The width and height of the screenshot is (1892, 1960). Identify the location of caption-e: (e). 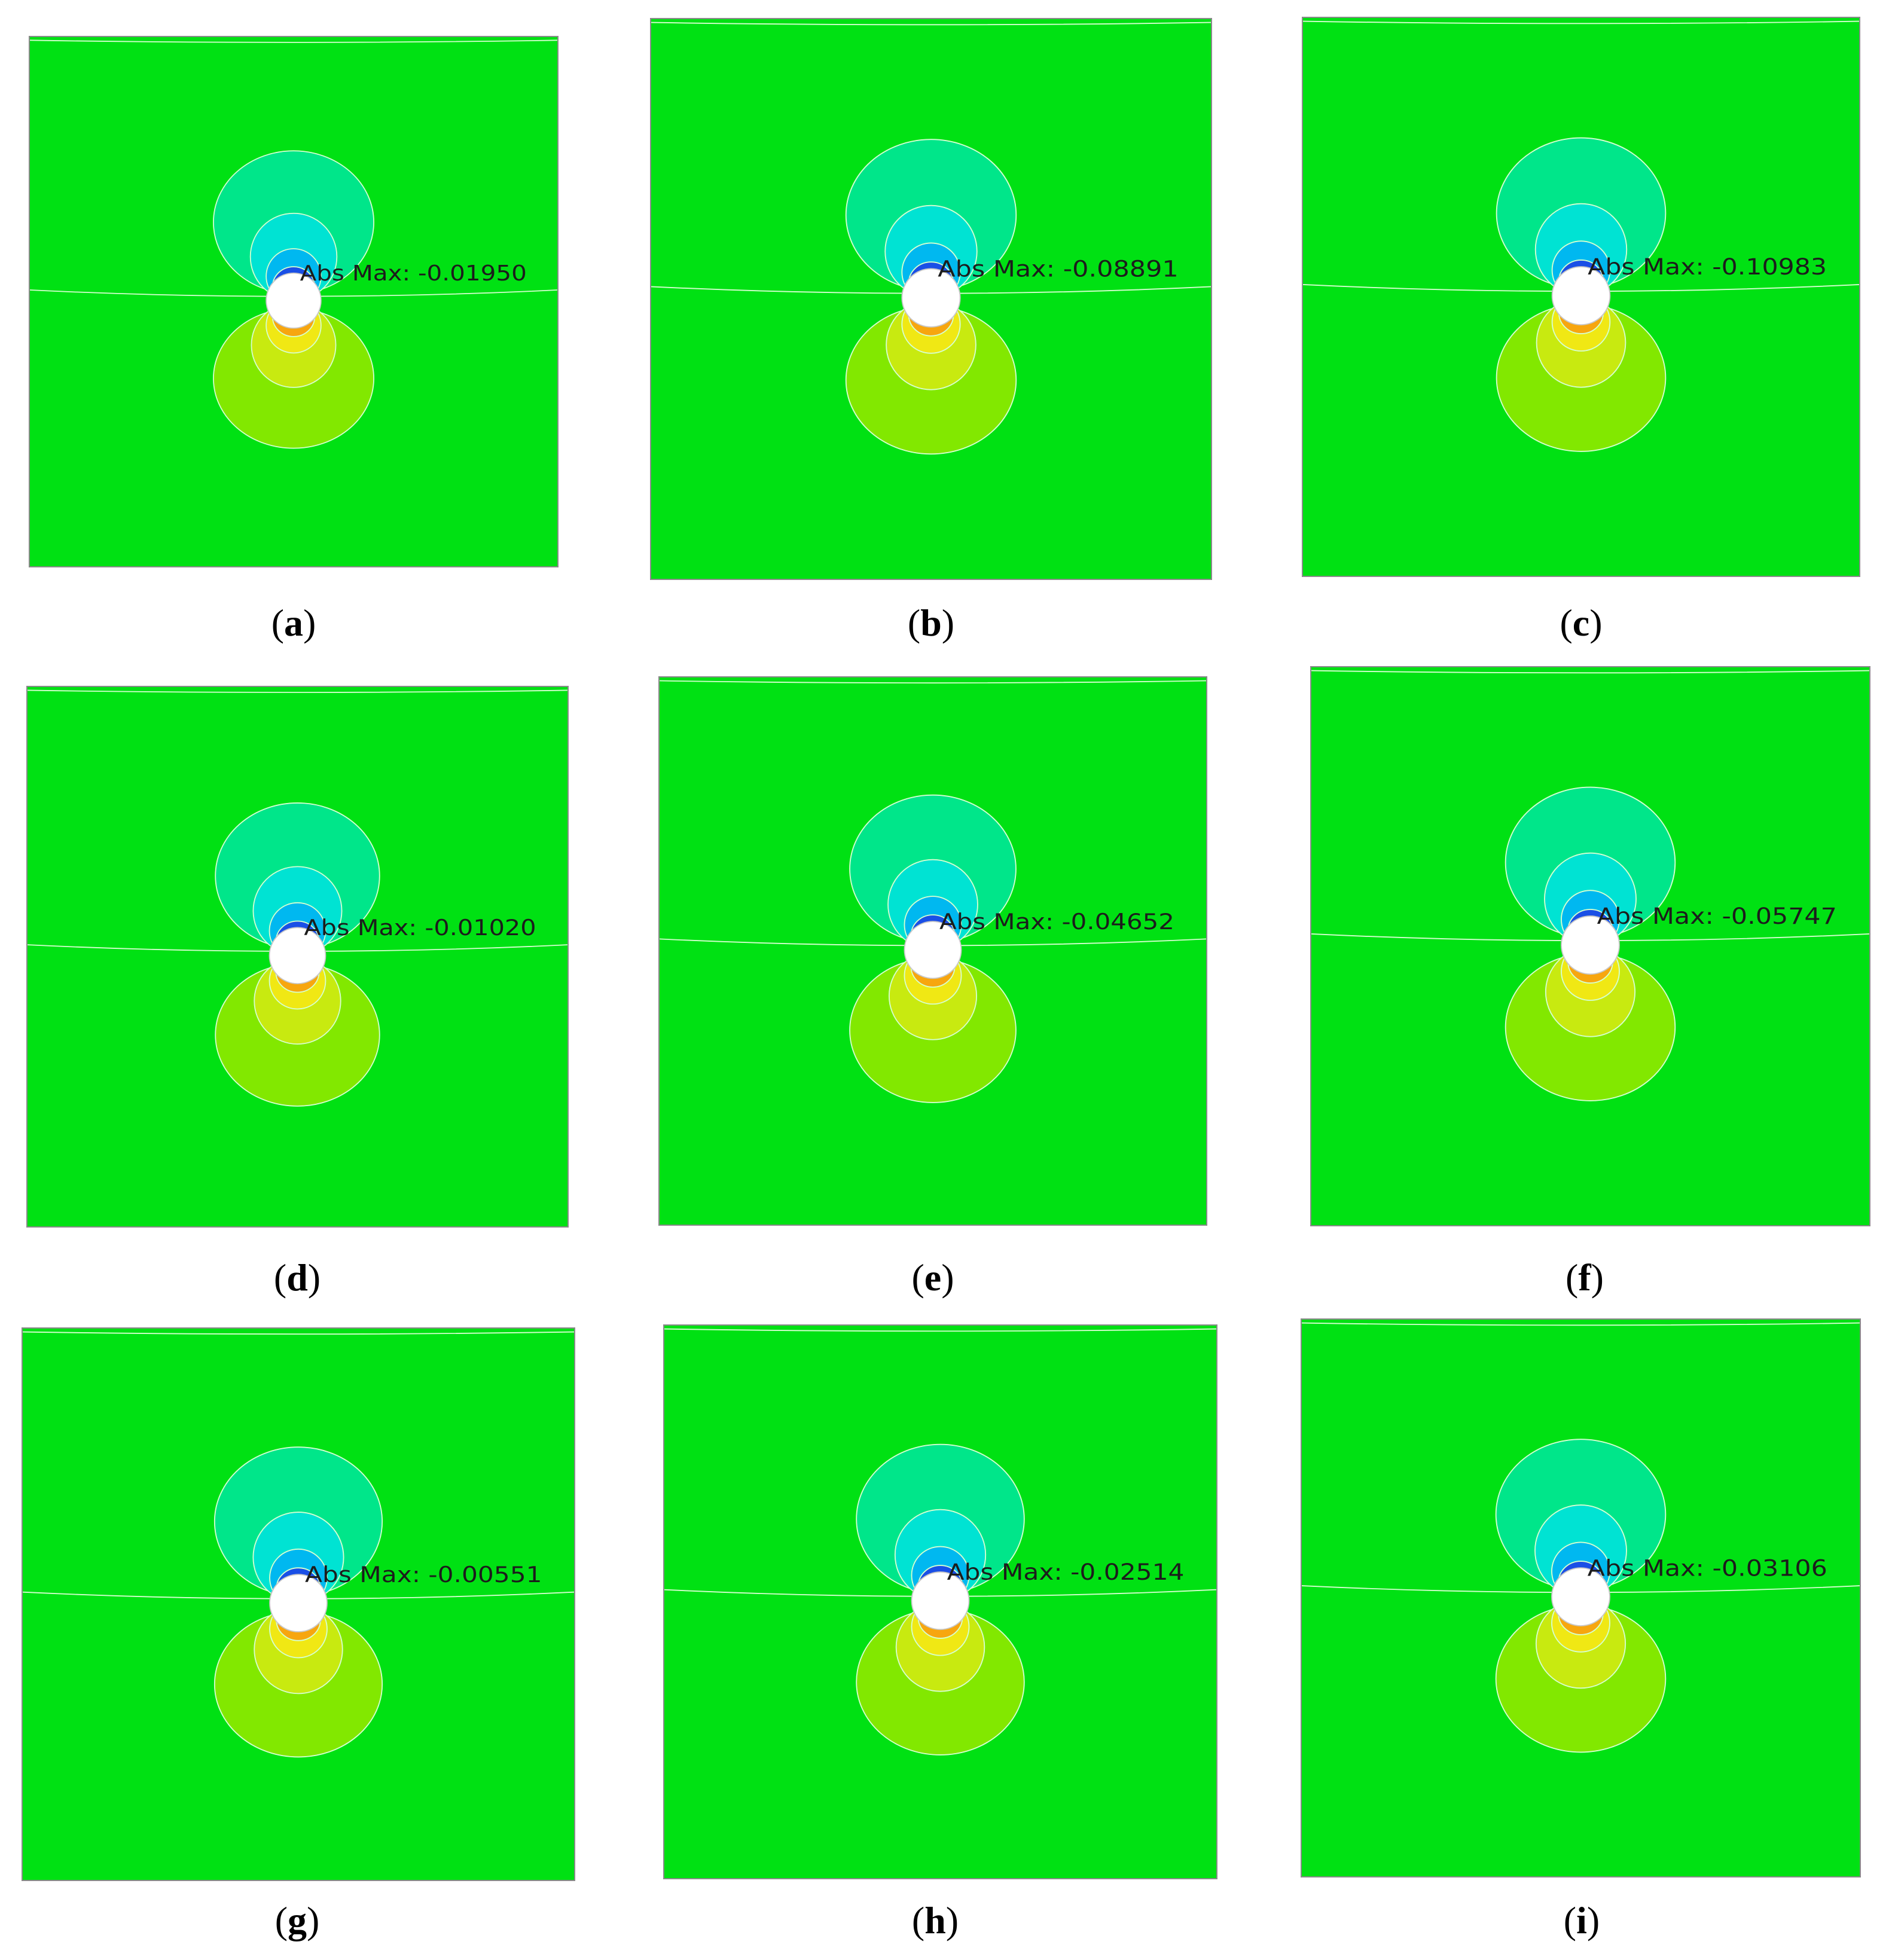
(932, 1277).